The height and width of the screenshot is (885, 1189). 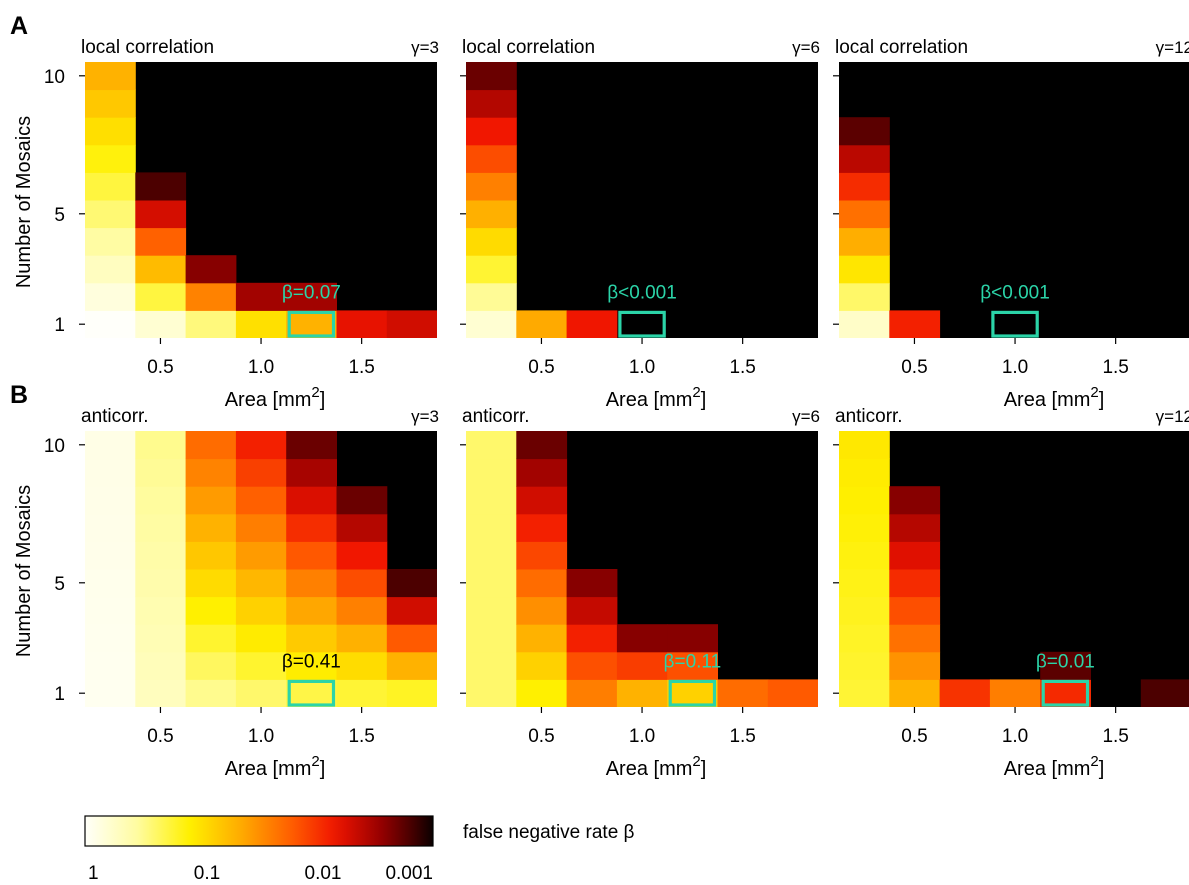 What do you see at coordinates (425, 416) in the screenshot?
I see `gamma-label: γ=3` at bounding box center [425, 416].